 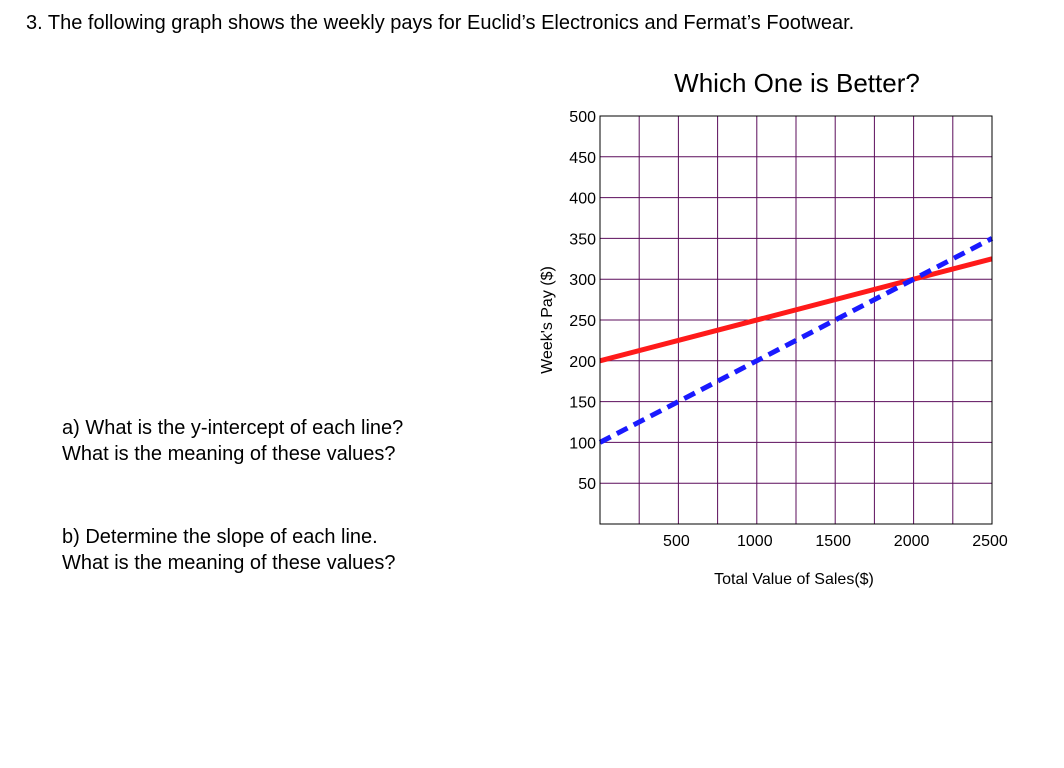 I want to click on x-tick-label: 1000, so click(x=755, y=541).